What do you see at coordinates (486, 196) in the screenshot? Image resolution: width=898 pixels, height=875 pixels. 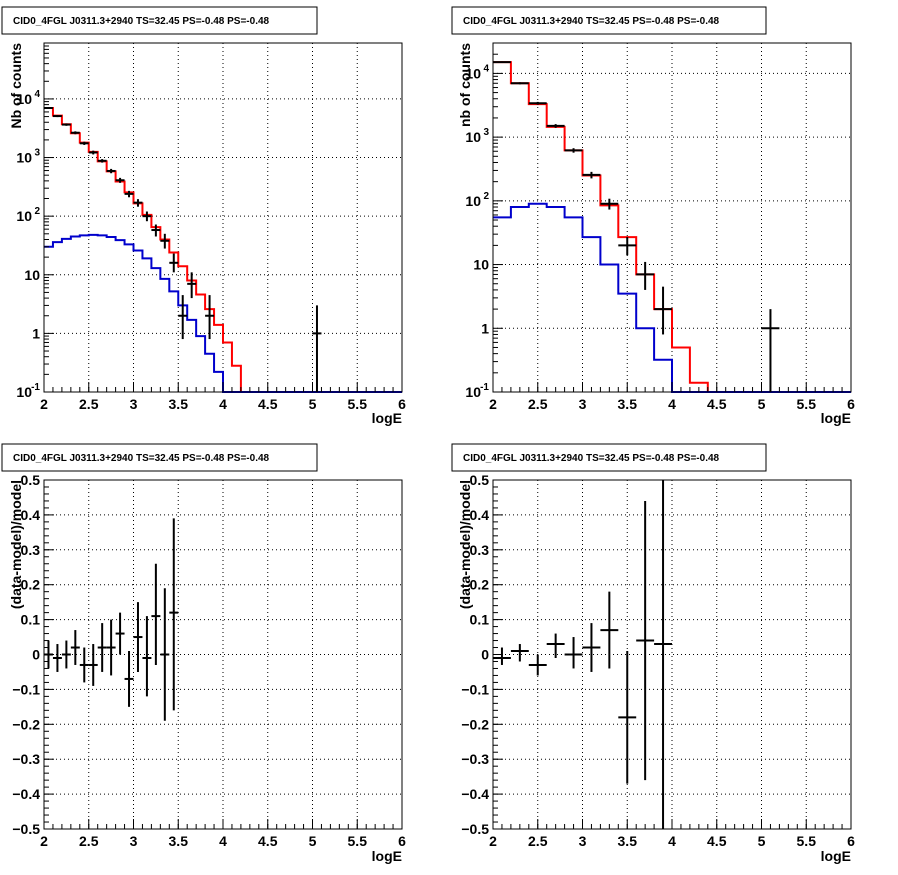 I see `y-tick-exponent: 2` at bounding box center [486, 196].